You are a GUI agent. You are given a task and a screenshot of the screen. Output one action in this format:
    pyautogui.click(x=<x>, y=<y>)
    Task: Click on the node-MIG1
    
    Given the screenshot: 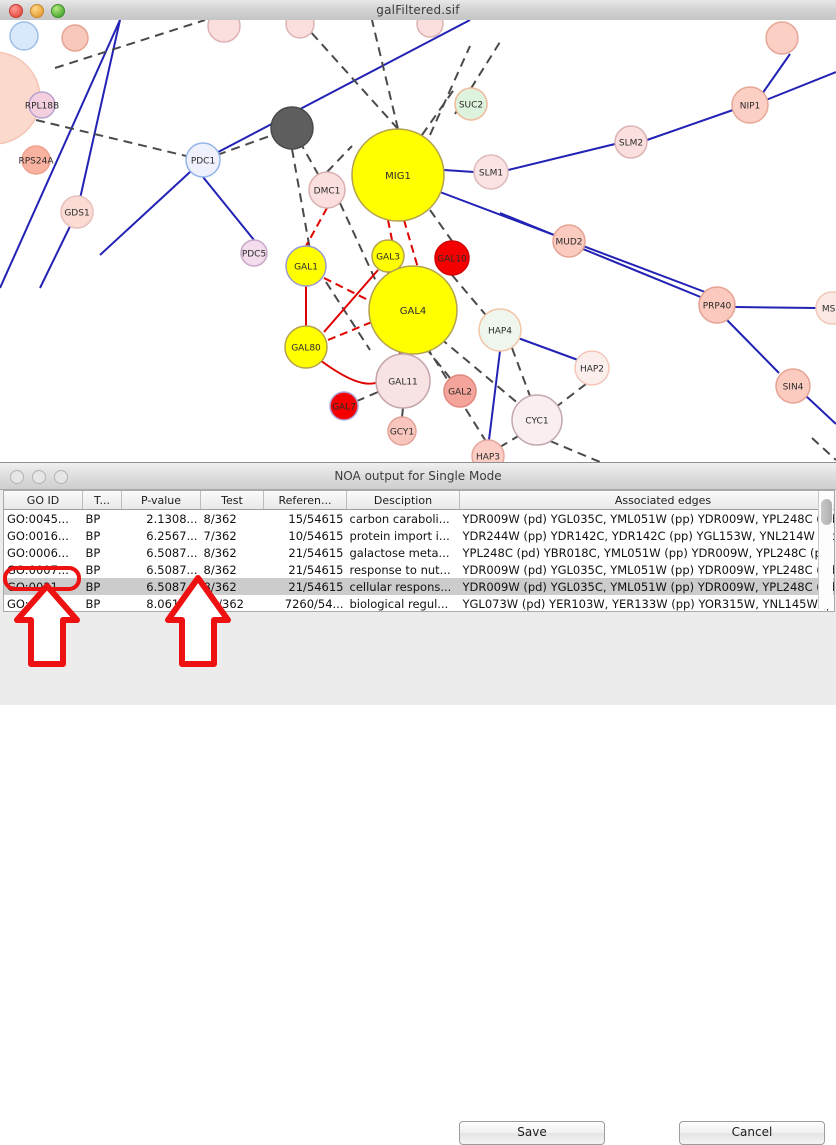 What is the action you would take?
    pyautogui.click(x=398, y=175)
    